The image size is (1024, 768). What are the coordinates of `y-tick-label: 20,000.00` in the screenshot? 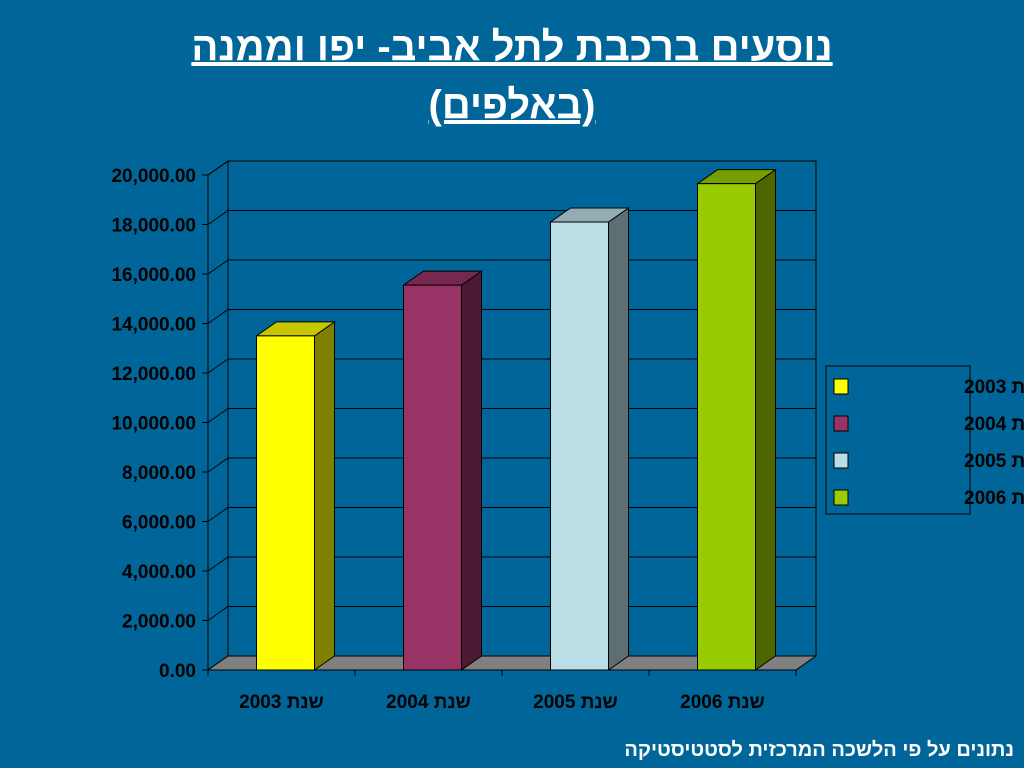 It's located at (153, 176).